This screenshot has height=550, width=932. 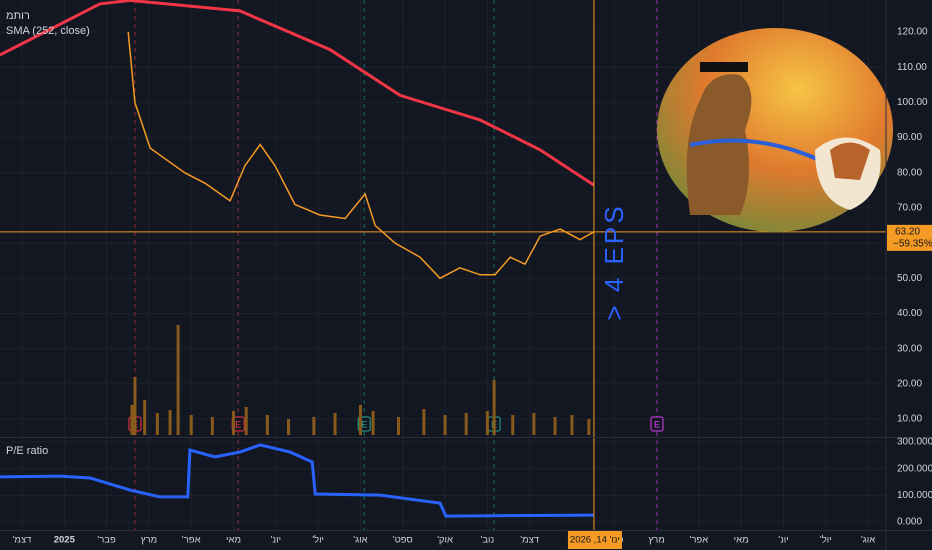 I want to click on price-change-label: −59.35%, so click(x=912, y=244).